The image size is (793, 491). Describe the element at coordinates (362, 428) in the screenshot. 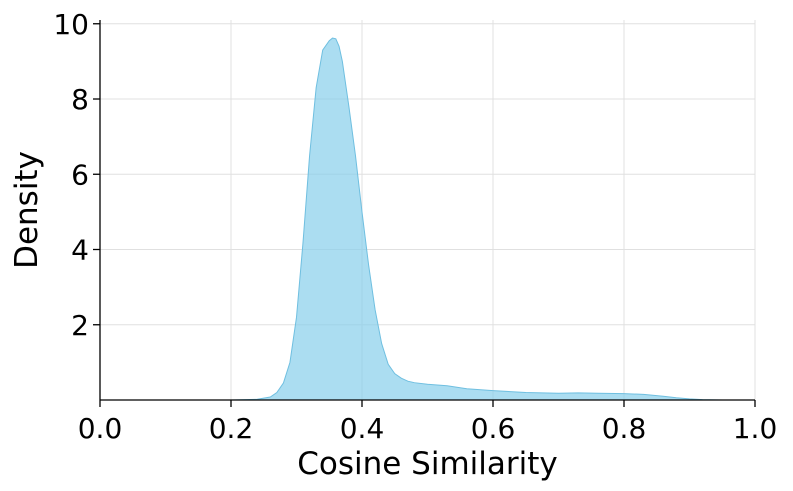

I see `x-tick-label: 0.4` at that location.